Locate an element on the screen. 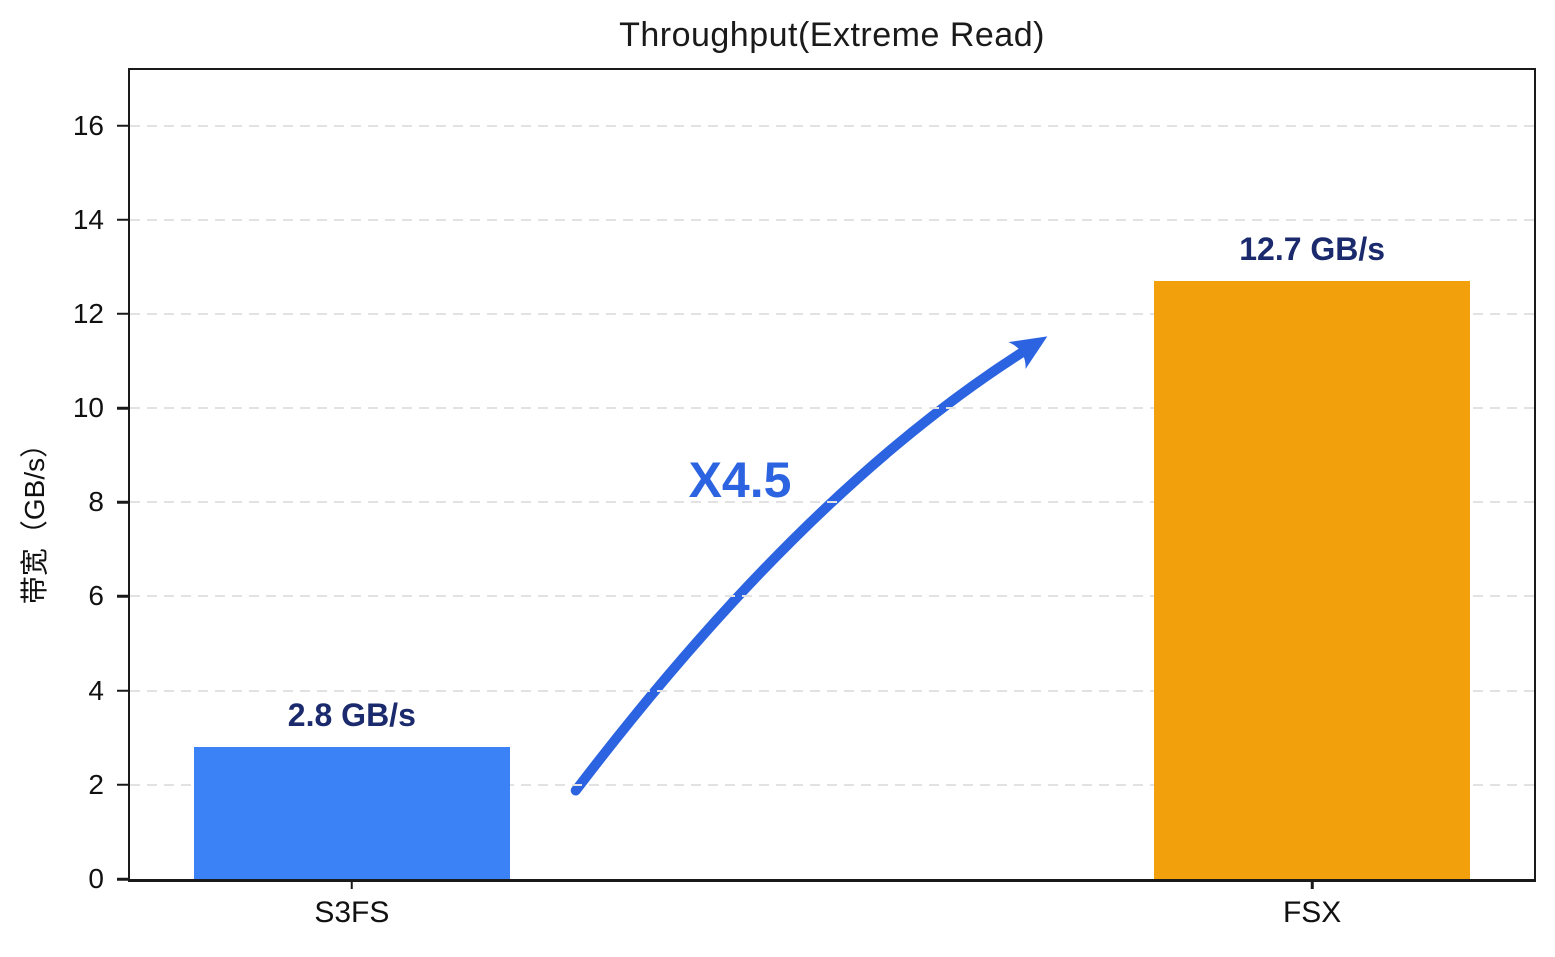  y-tick-label-2: 2 is located at coordinates (96, 784).